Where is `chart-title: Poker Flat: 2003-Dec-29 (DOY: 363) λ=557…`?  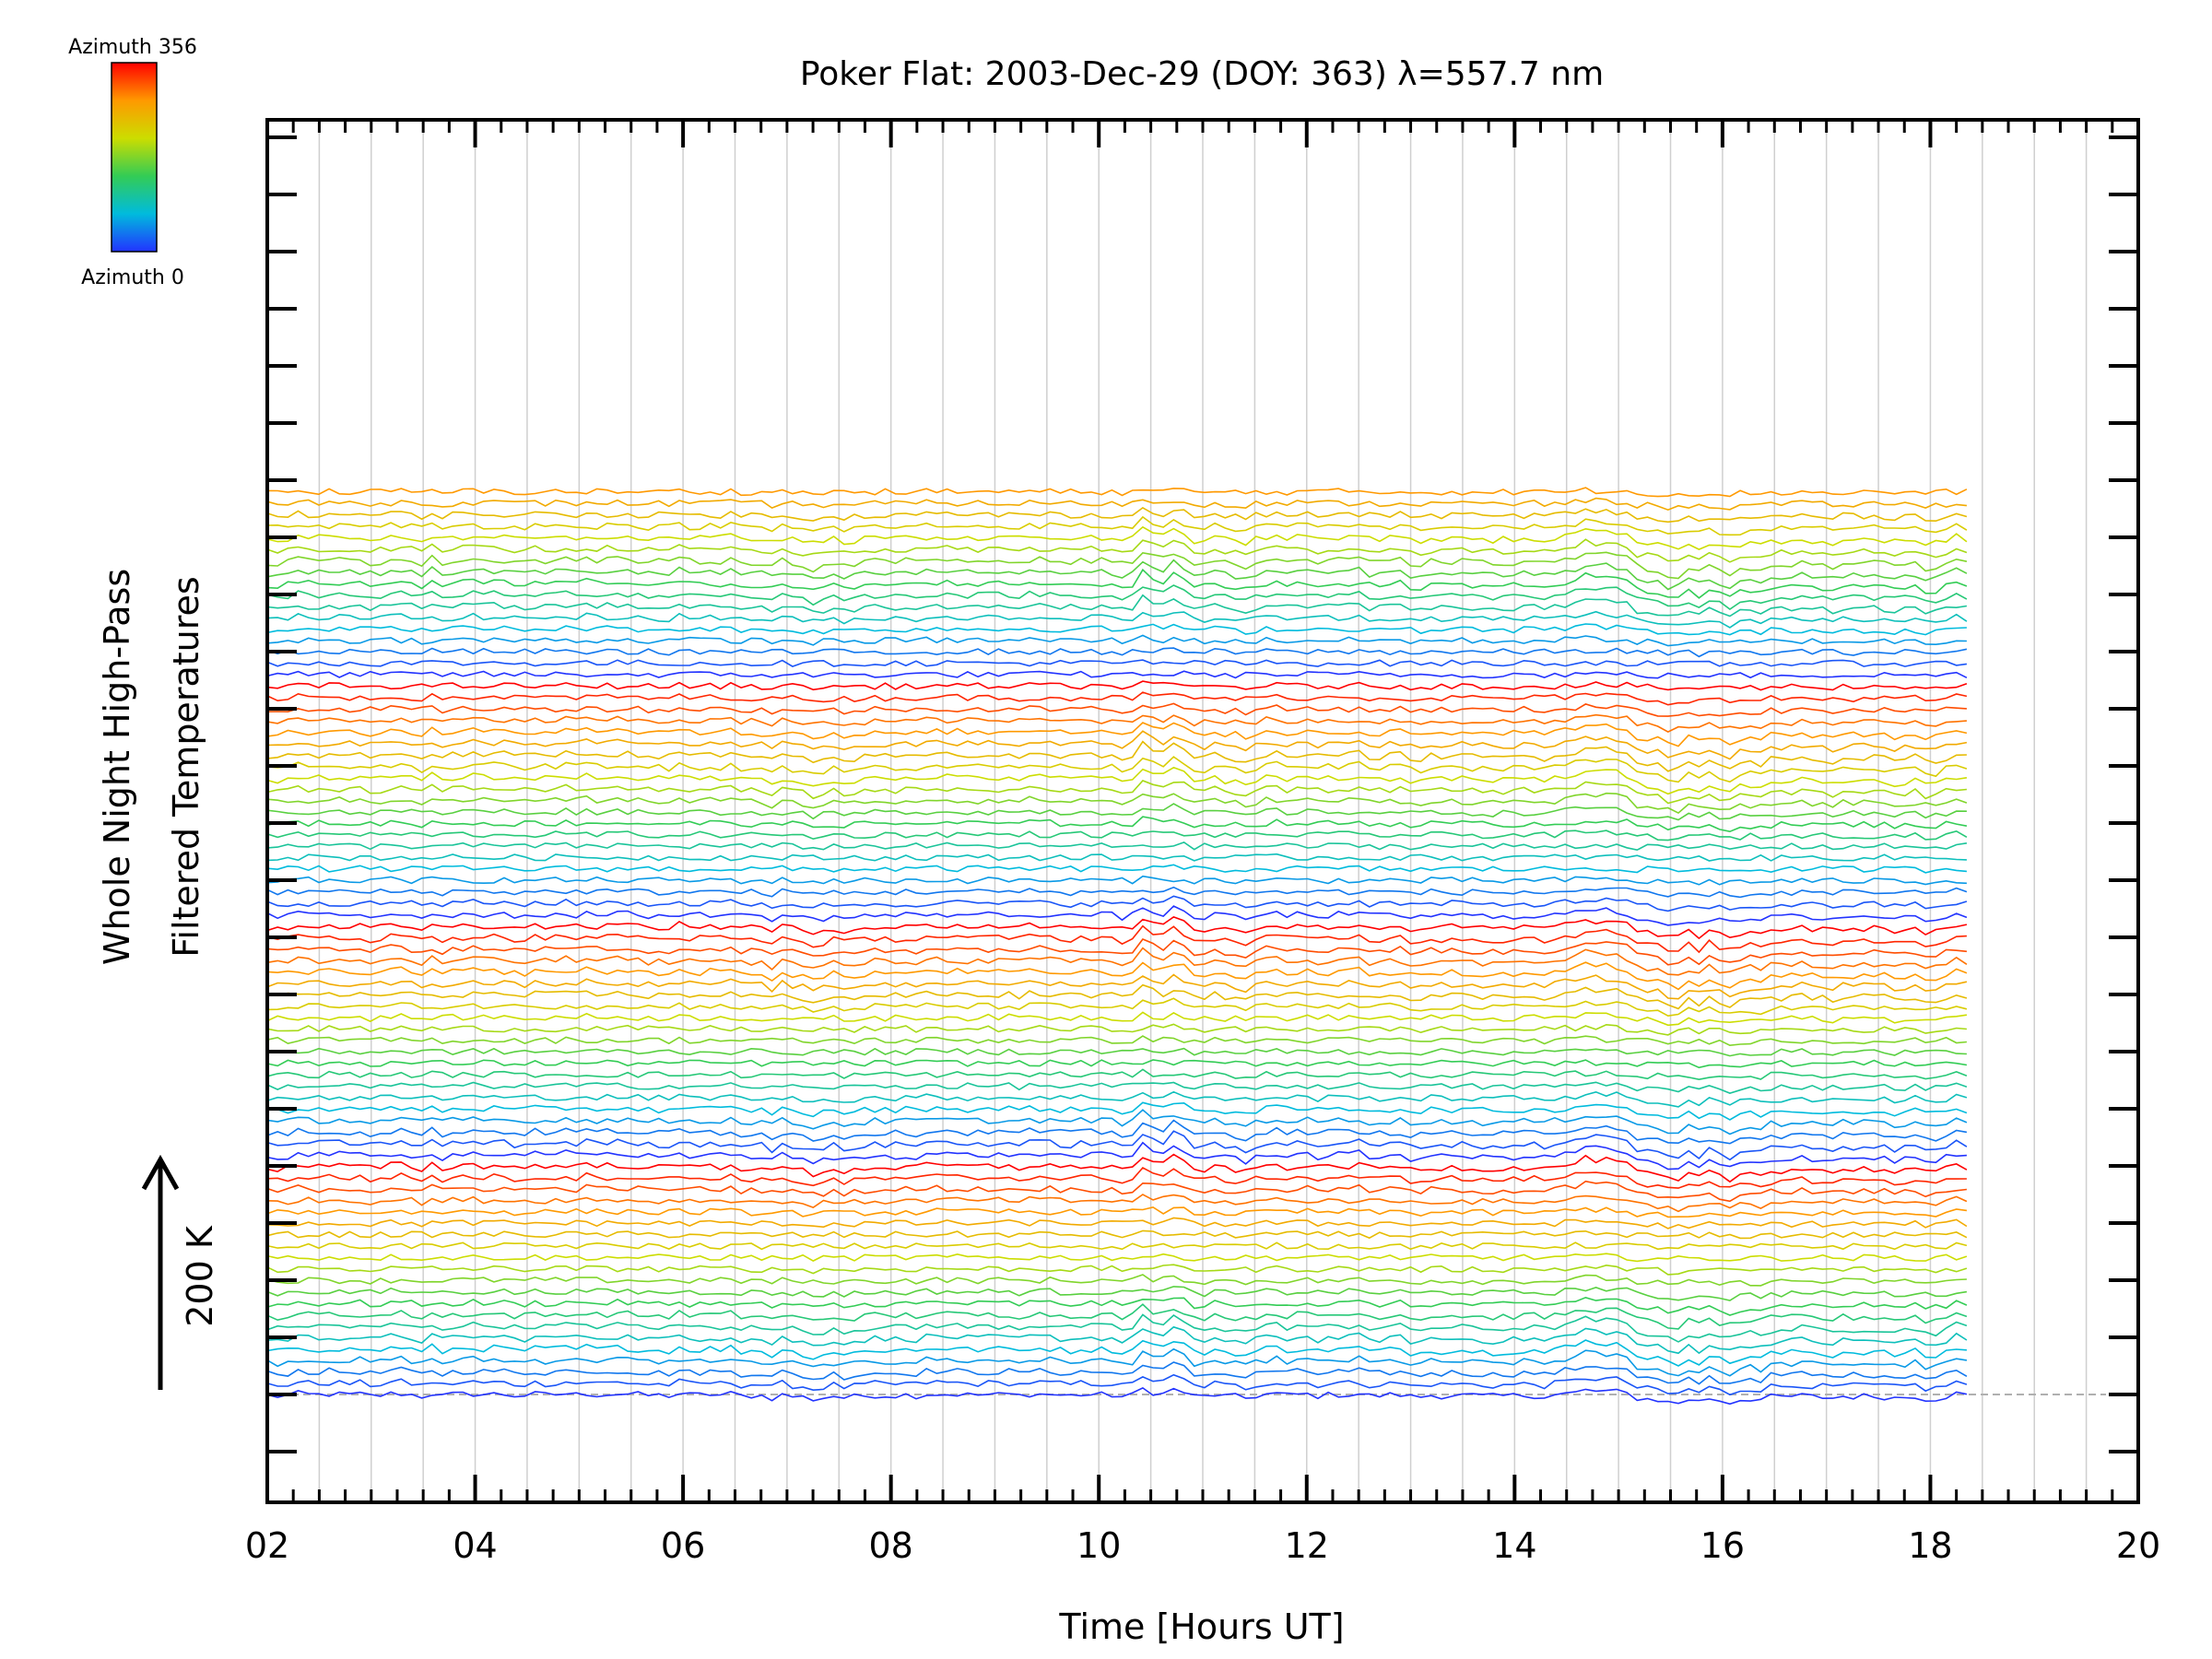
chart-title: Poker Flat: 2003-Dec-29 (DOY: 363) λ=557… is located at coordinates (1202, 74).